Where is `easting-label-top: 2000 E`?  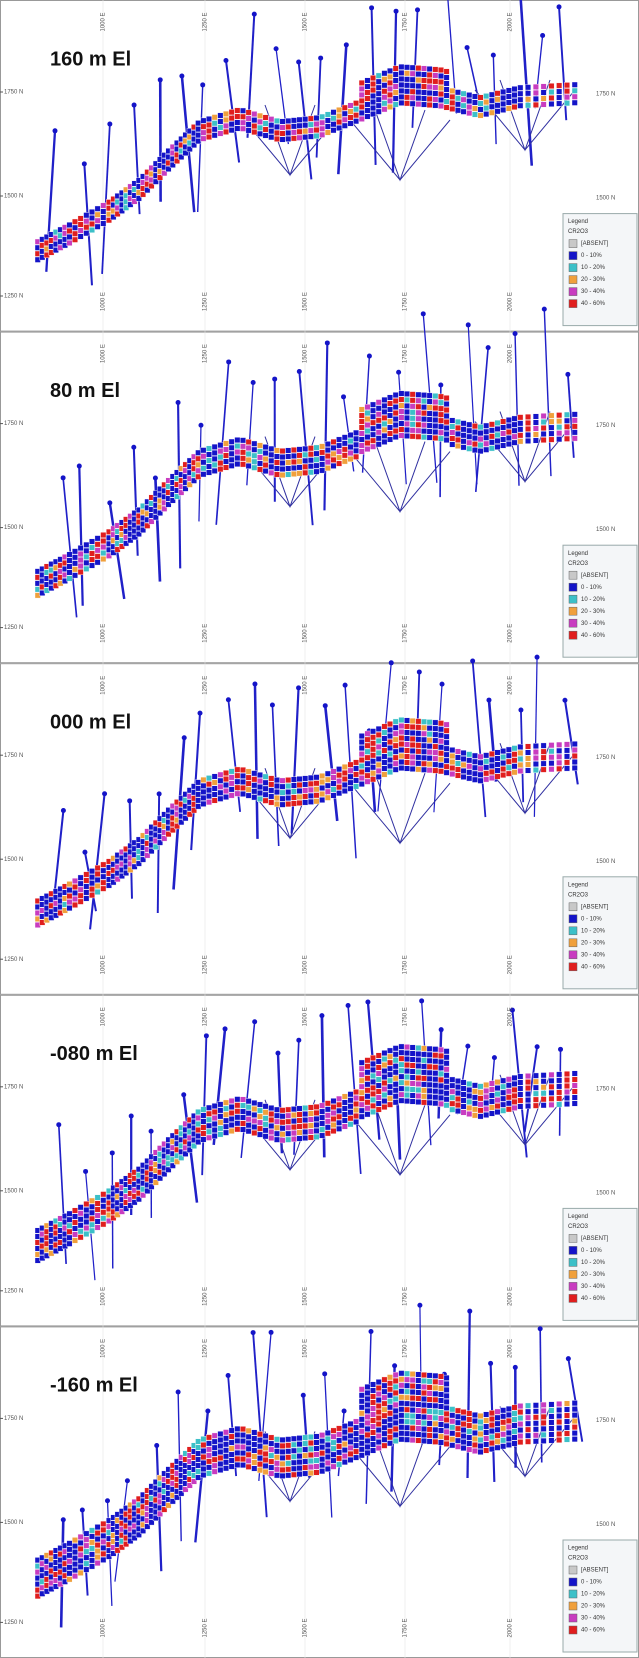 easting-label-top: 2000 E is located at coordinates (511, 685).